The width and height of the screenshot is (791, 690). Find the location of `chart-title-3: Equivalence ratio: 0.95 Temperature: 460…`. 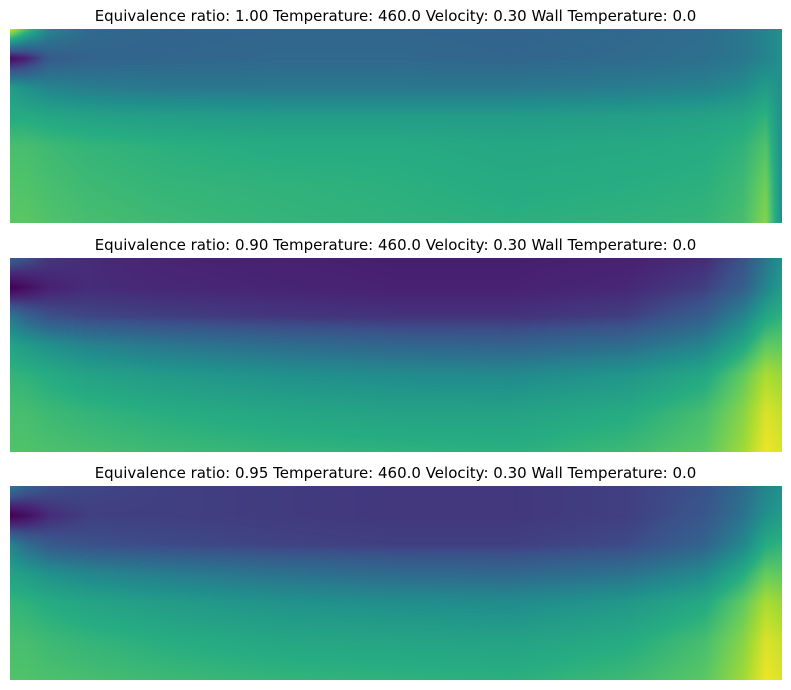

chart-title-3: Equivalence ratio: 0.95 Temperature: 460… is located at coordinates (395, 473).